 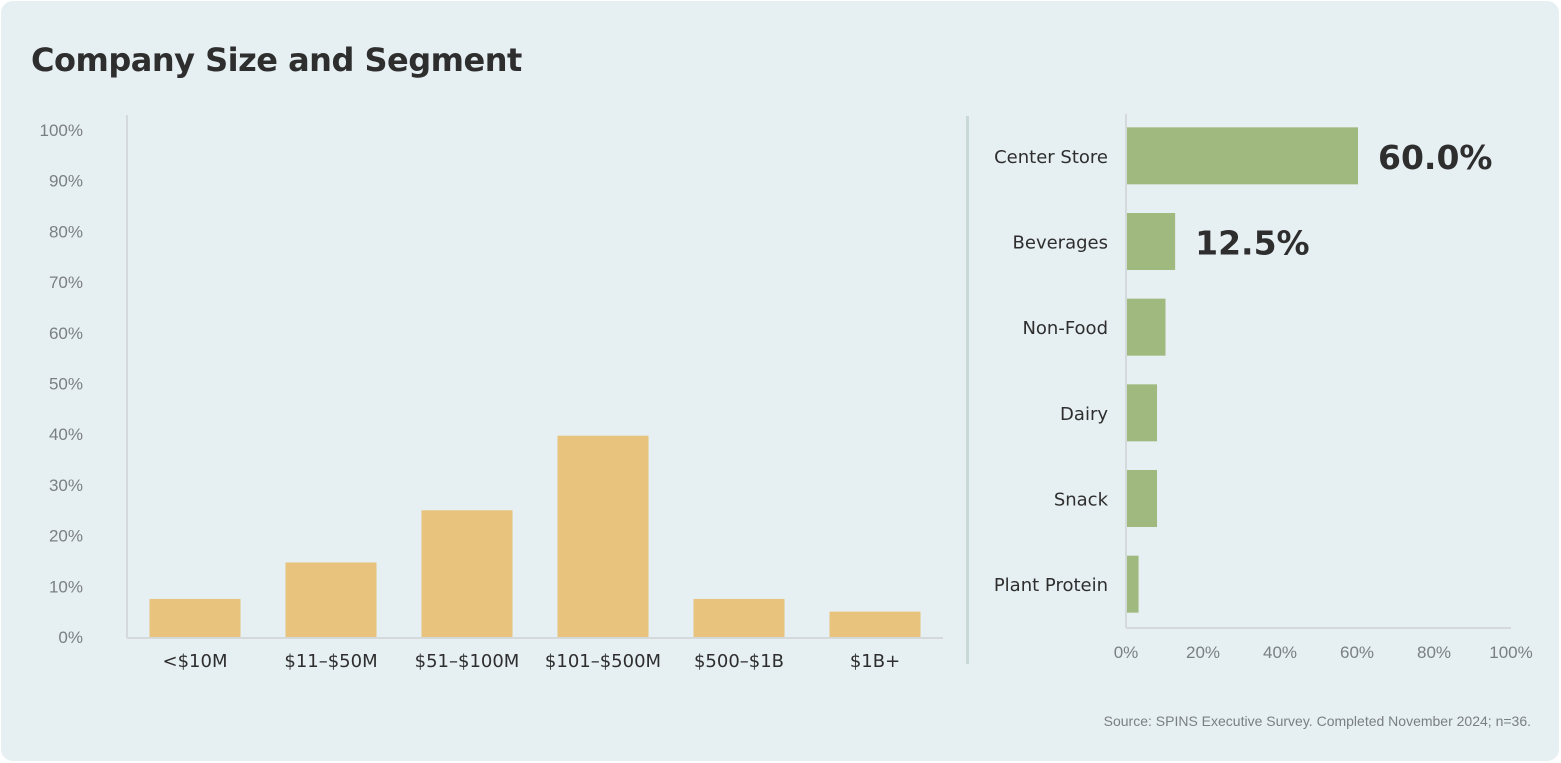 I want to click on segment-data-label: 12.5%, so click(x=1252, y=243).